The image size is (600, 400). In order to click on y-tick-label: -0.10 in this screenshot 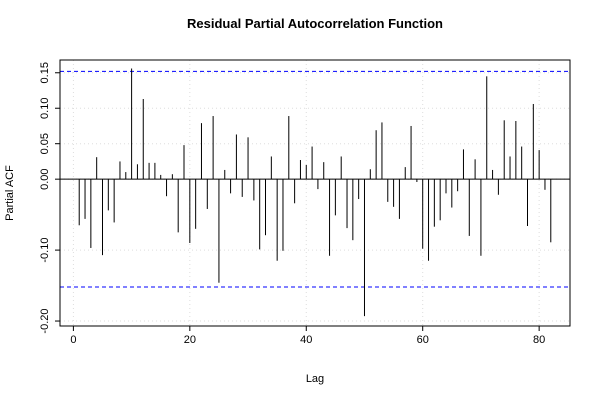, I will do `click(45, 250)`.